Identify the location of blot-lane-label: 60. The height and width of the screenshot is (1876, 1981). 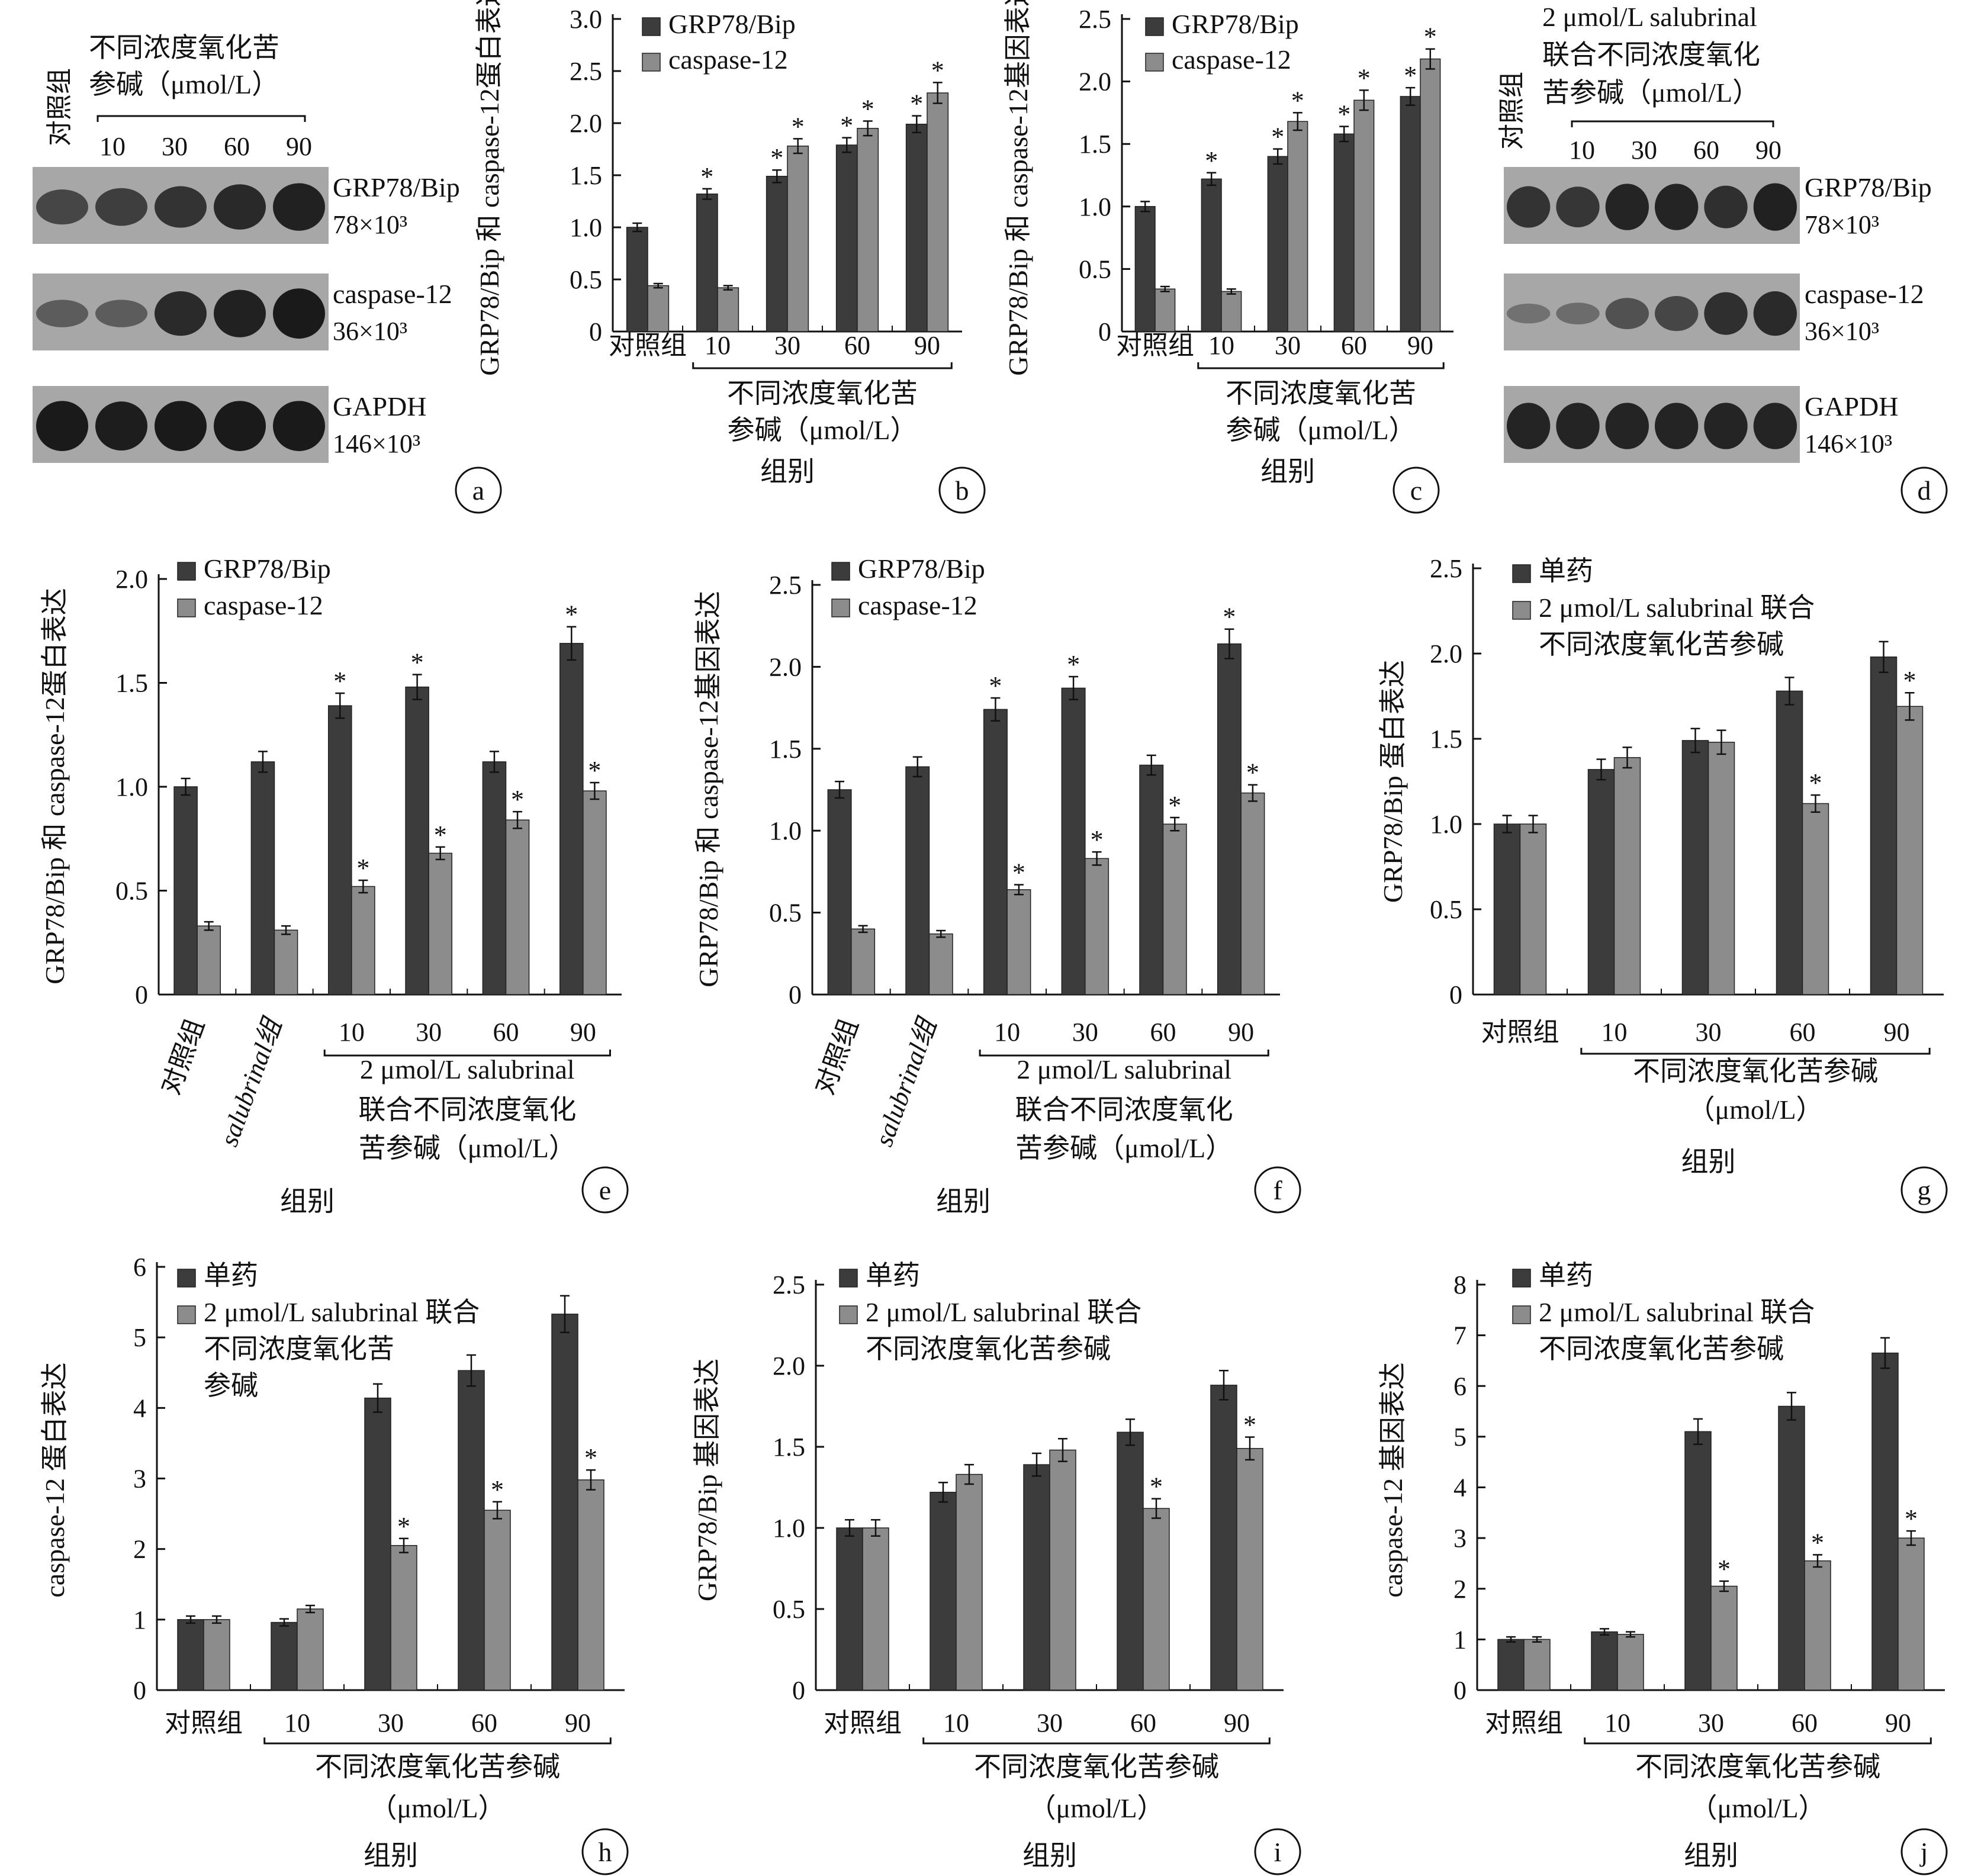
(1706, 150).